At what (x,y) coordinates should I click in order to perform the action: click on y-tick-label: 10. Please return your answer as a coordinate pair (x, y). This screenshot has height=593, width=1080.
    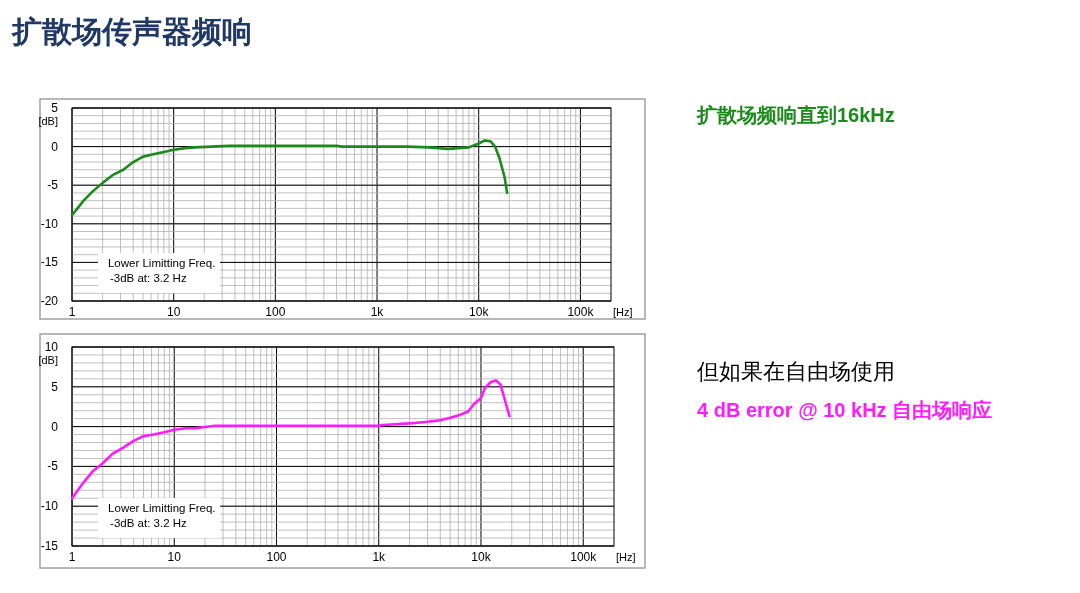
    Looking at the image, I should click on (51, 347).